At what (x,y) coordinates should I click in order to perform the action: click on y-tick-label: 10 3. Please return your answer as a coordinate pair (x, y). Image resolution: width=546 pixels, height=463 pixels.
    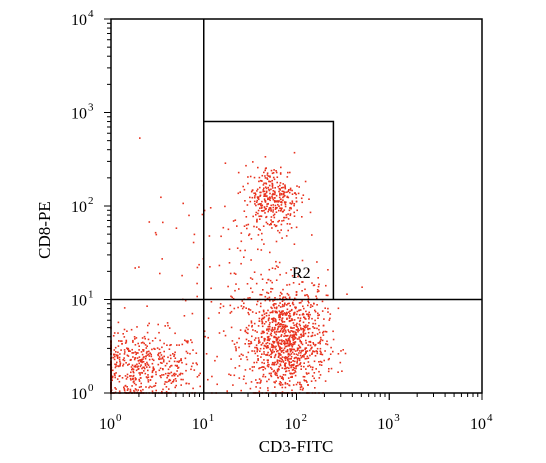
    Looking at the image, I should click on (82, 112).